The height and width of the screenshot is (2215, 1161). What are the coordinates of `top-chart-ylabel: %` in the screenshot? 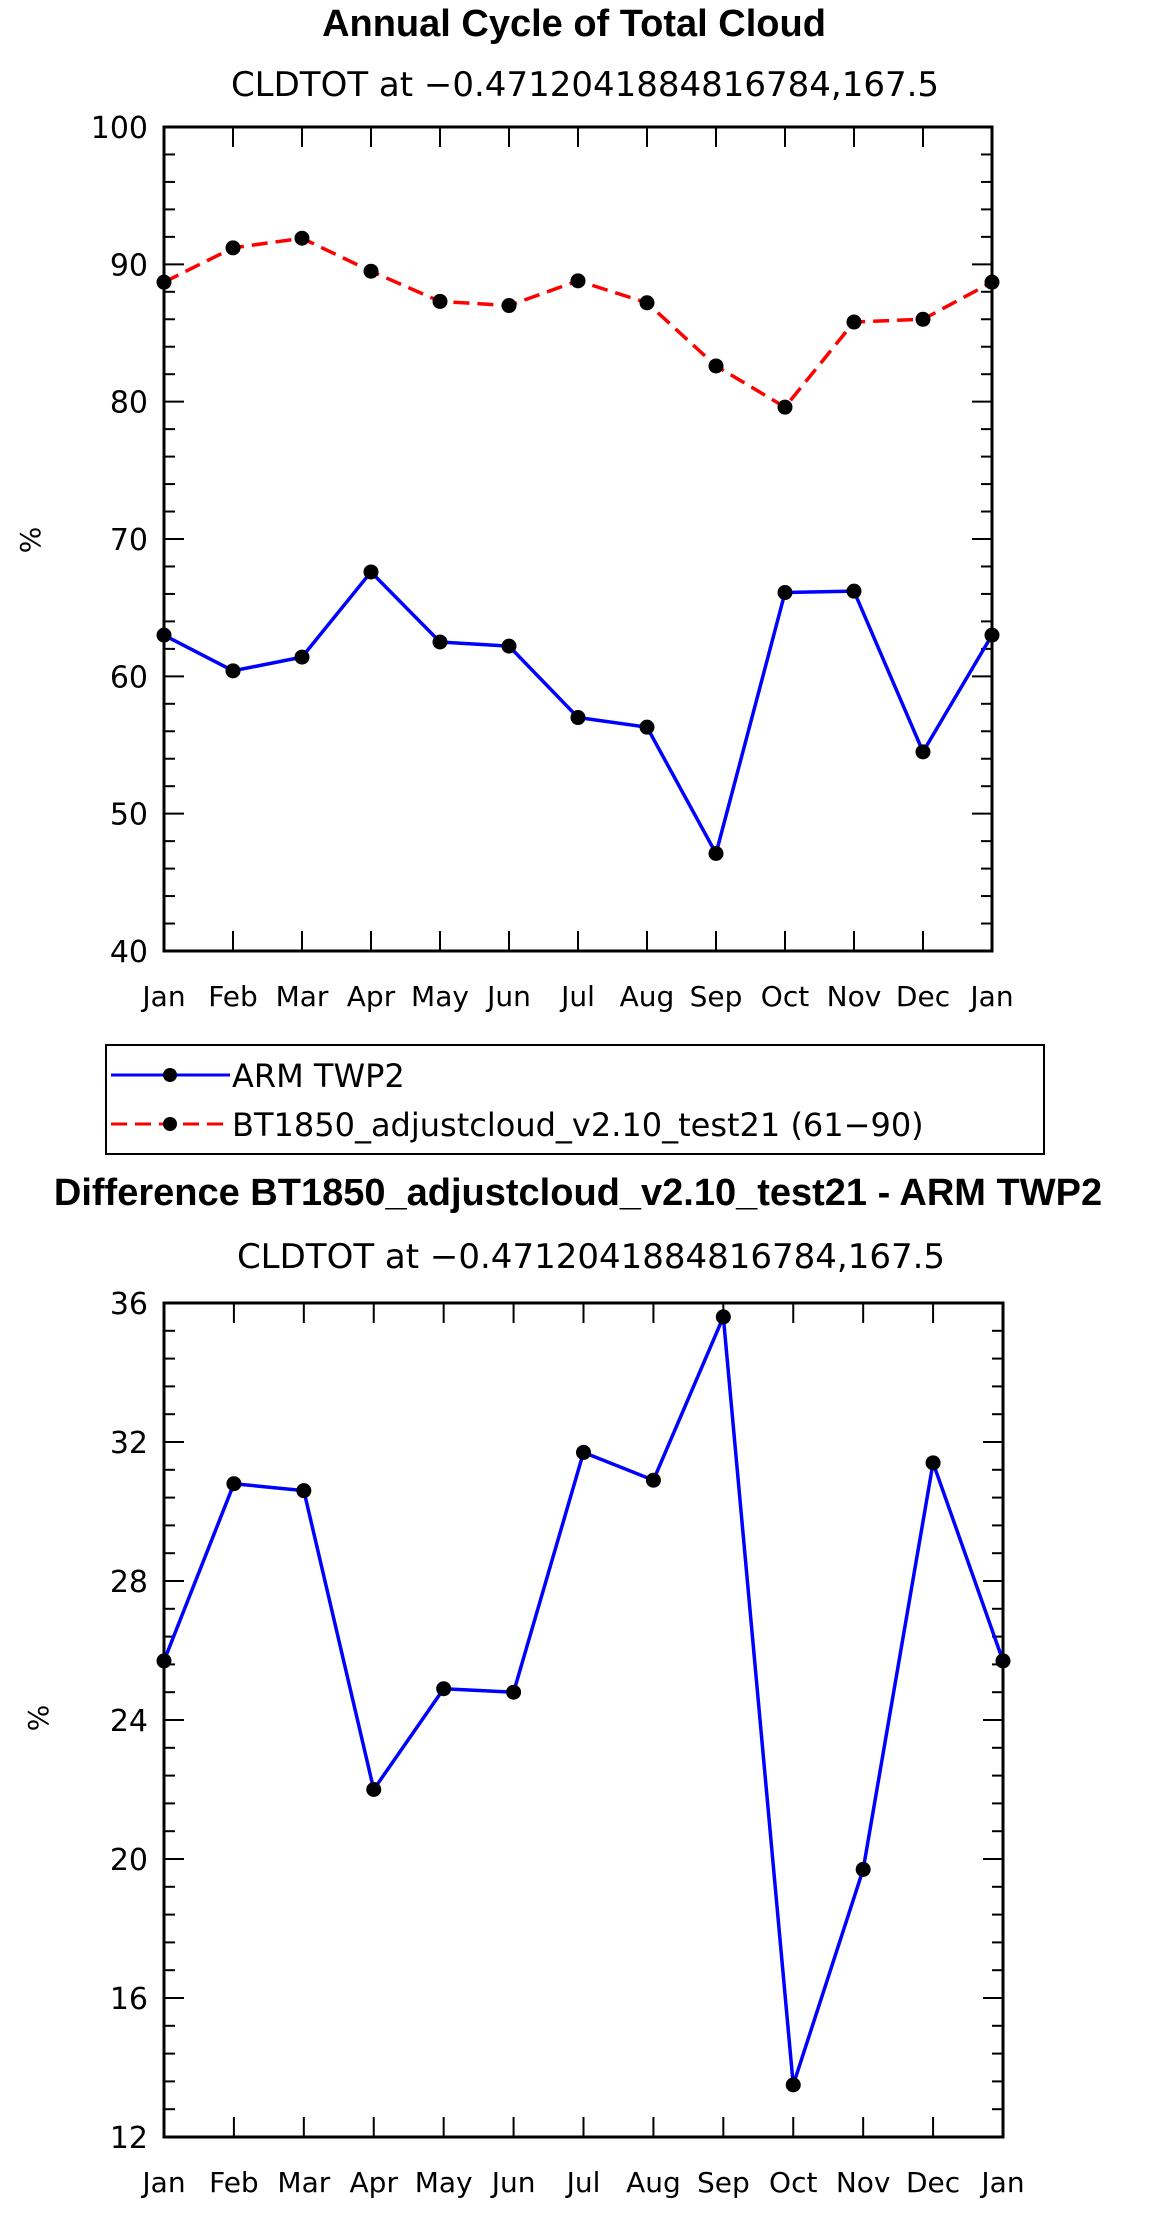 It's located at (30, 540).